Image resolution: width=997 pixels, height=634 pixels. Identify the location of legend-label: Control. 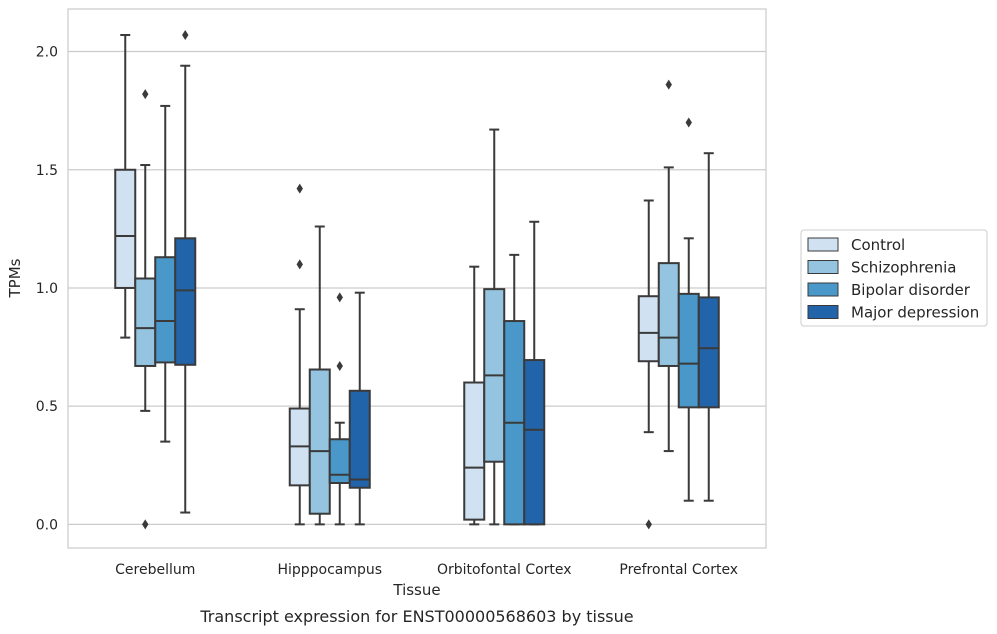
(878, 245).